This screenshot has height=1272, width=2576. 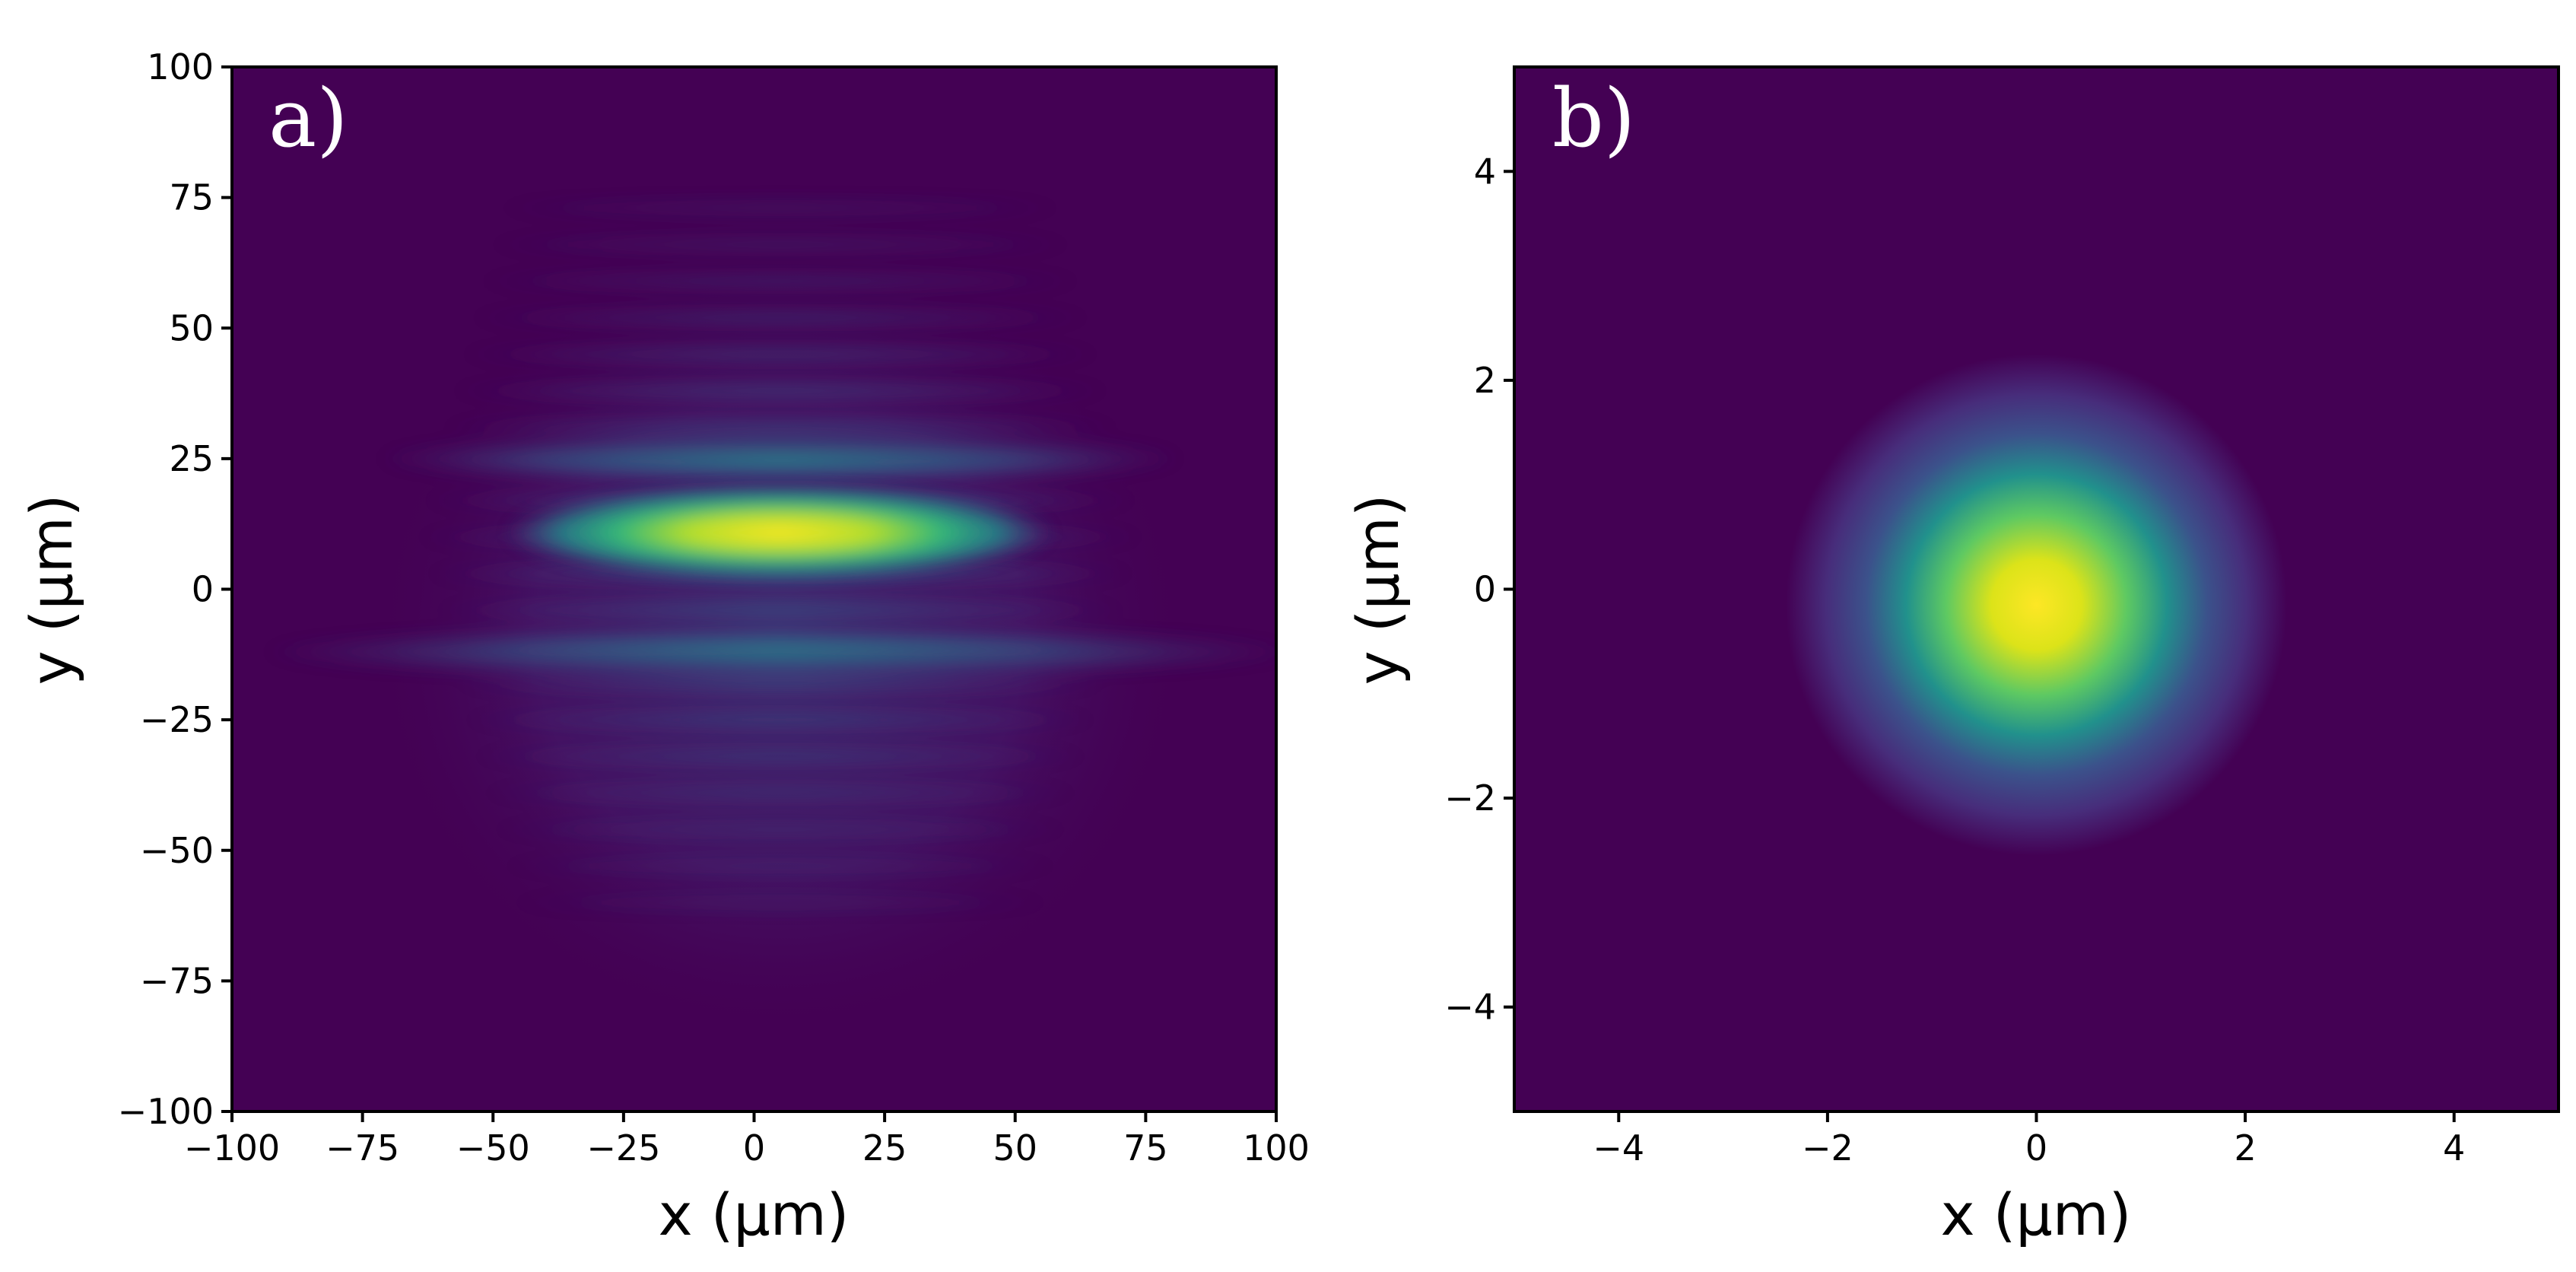 I want to click on y-tick-label-a: 100, so click(x=180, y=66).